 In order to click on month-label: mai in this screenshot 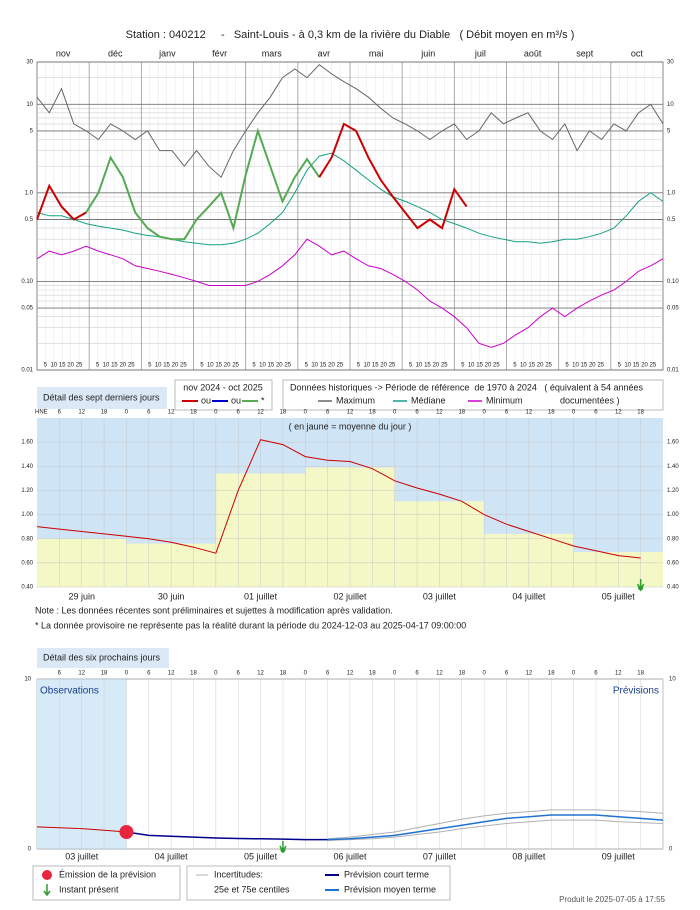, I will do `click(376, 53)`.